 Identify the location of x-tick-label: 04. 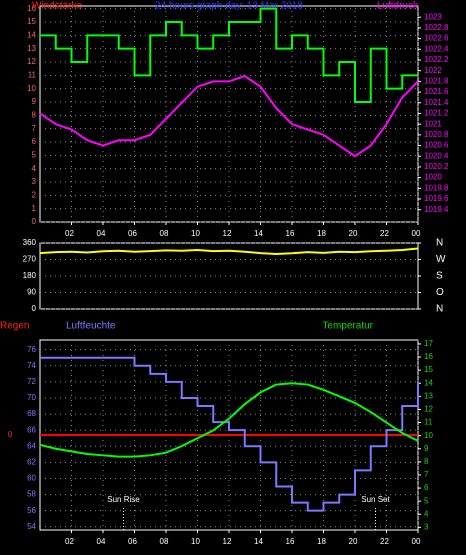
(101, 541).